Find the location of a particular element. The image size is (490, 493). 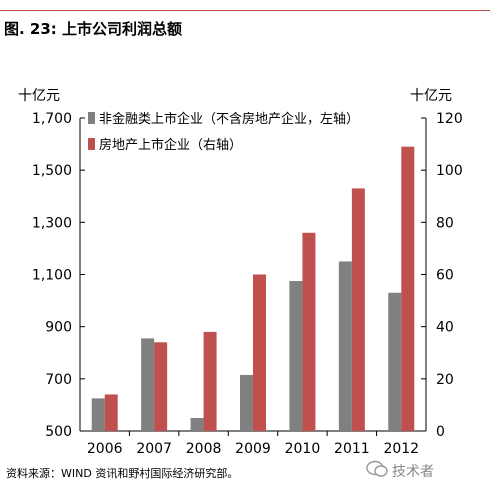

right-axis-tick-label: 100 is located at coordinates (449, 171).